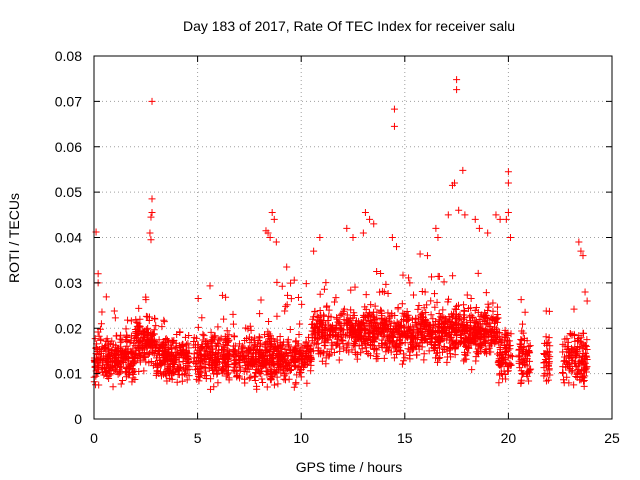  Describe the element at coordinates (405, 438) in the screenshot. I see `x-tick-label: 15` at that location.